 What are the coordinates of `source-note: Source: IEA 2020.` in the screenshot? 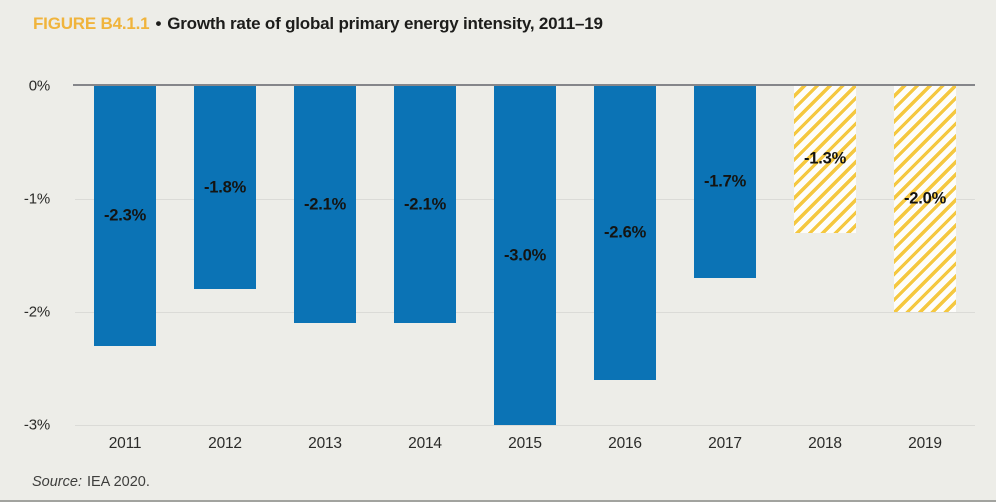 It's located at (91, 482).